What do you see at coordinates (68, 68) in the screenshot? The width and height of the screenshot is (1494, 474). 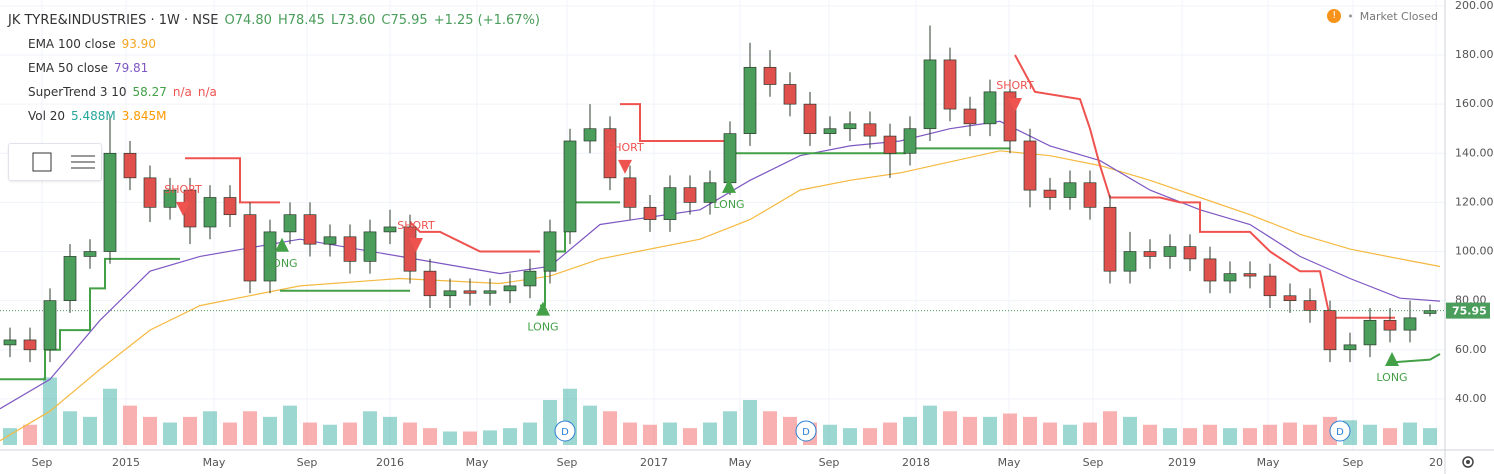 I see `indicator-label: EMA 50 close` at bounding box center [68, 68].